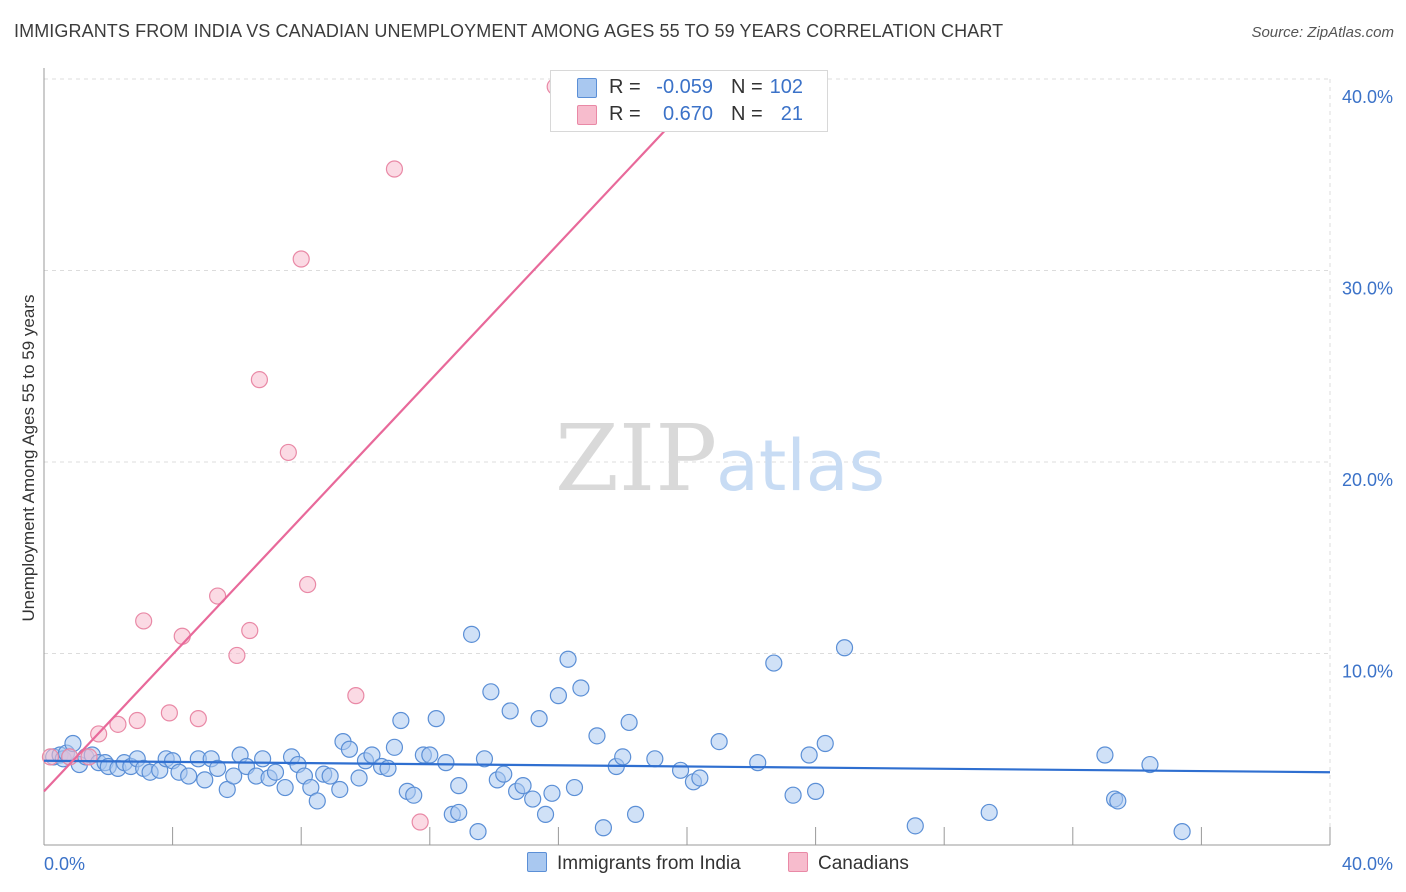 The image size is (1406, 892). I want to click on legend-r-label: R =, so click(625, 114).